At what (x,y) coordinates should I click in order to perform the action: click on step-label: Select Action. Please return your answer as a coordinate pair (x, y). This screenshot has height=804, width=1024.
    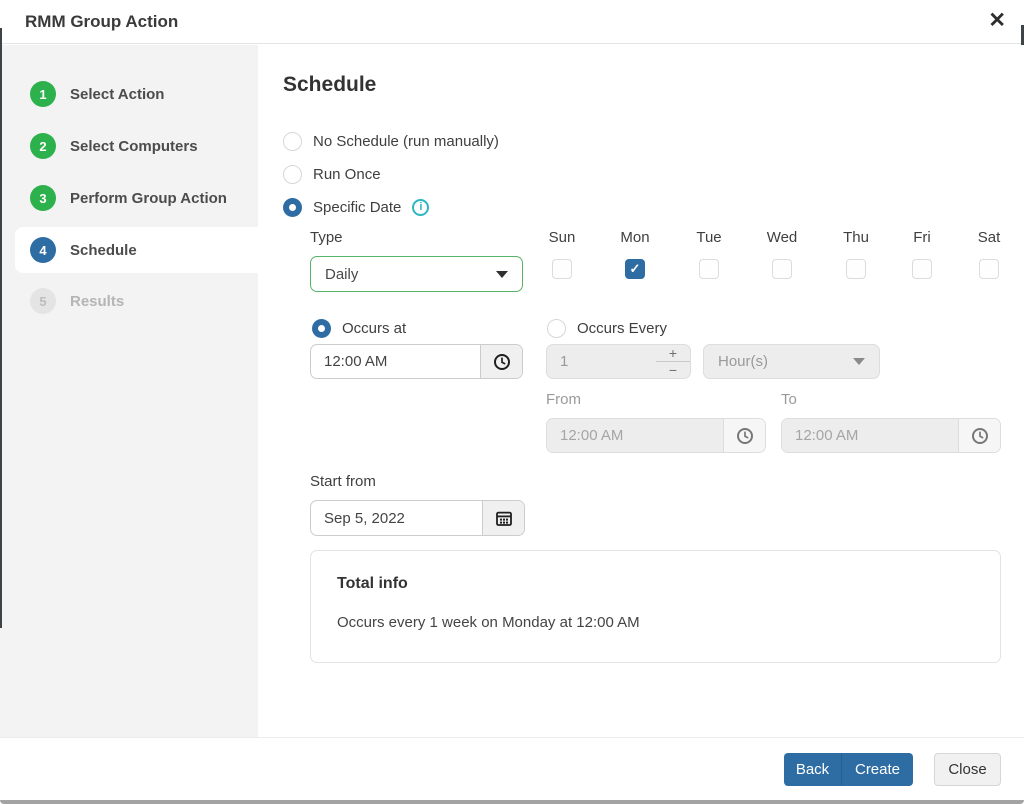
    Looking at the image, I should click on (117, 94).